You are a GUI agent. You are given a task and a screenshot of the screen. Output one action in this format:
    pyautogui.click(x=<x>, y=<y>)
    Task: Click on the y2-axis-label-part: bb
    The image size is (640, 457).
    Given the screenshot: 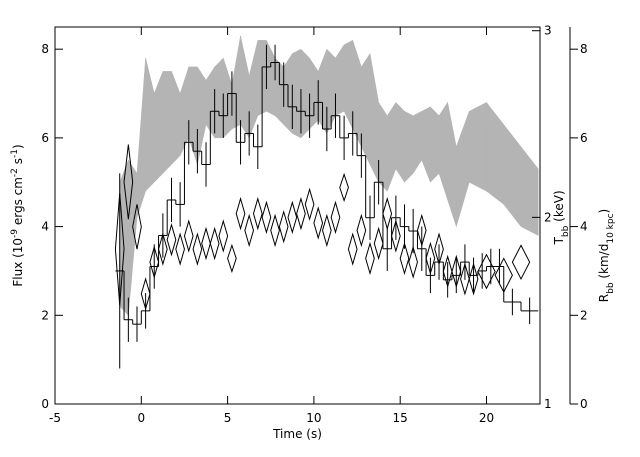 What is the action you would take?
    pyautogui.click(x=566, y=231)
    